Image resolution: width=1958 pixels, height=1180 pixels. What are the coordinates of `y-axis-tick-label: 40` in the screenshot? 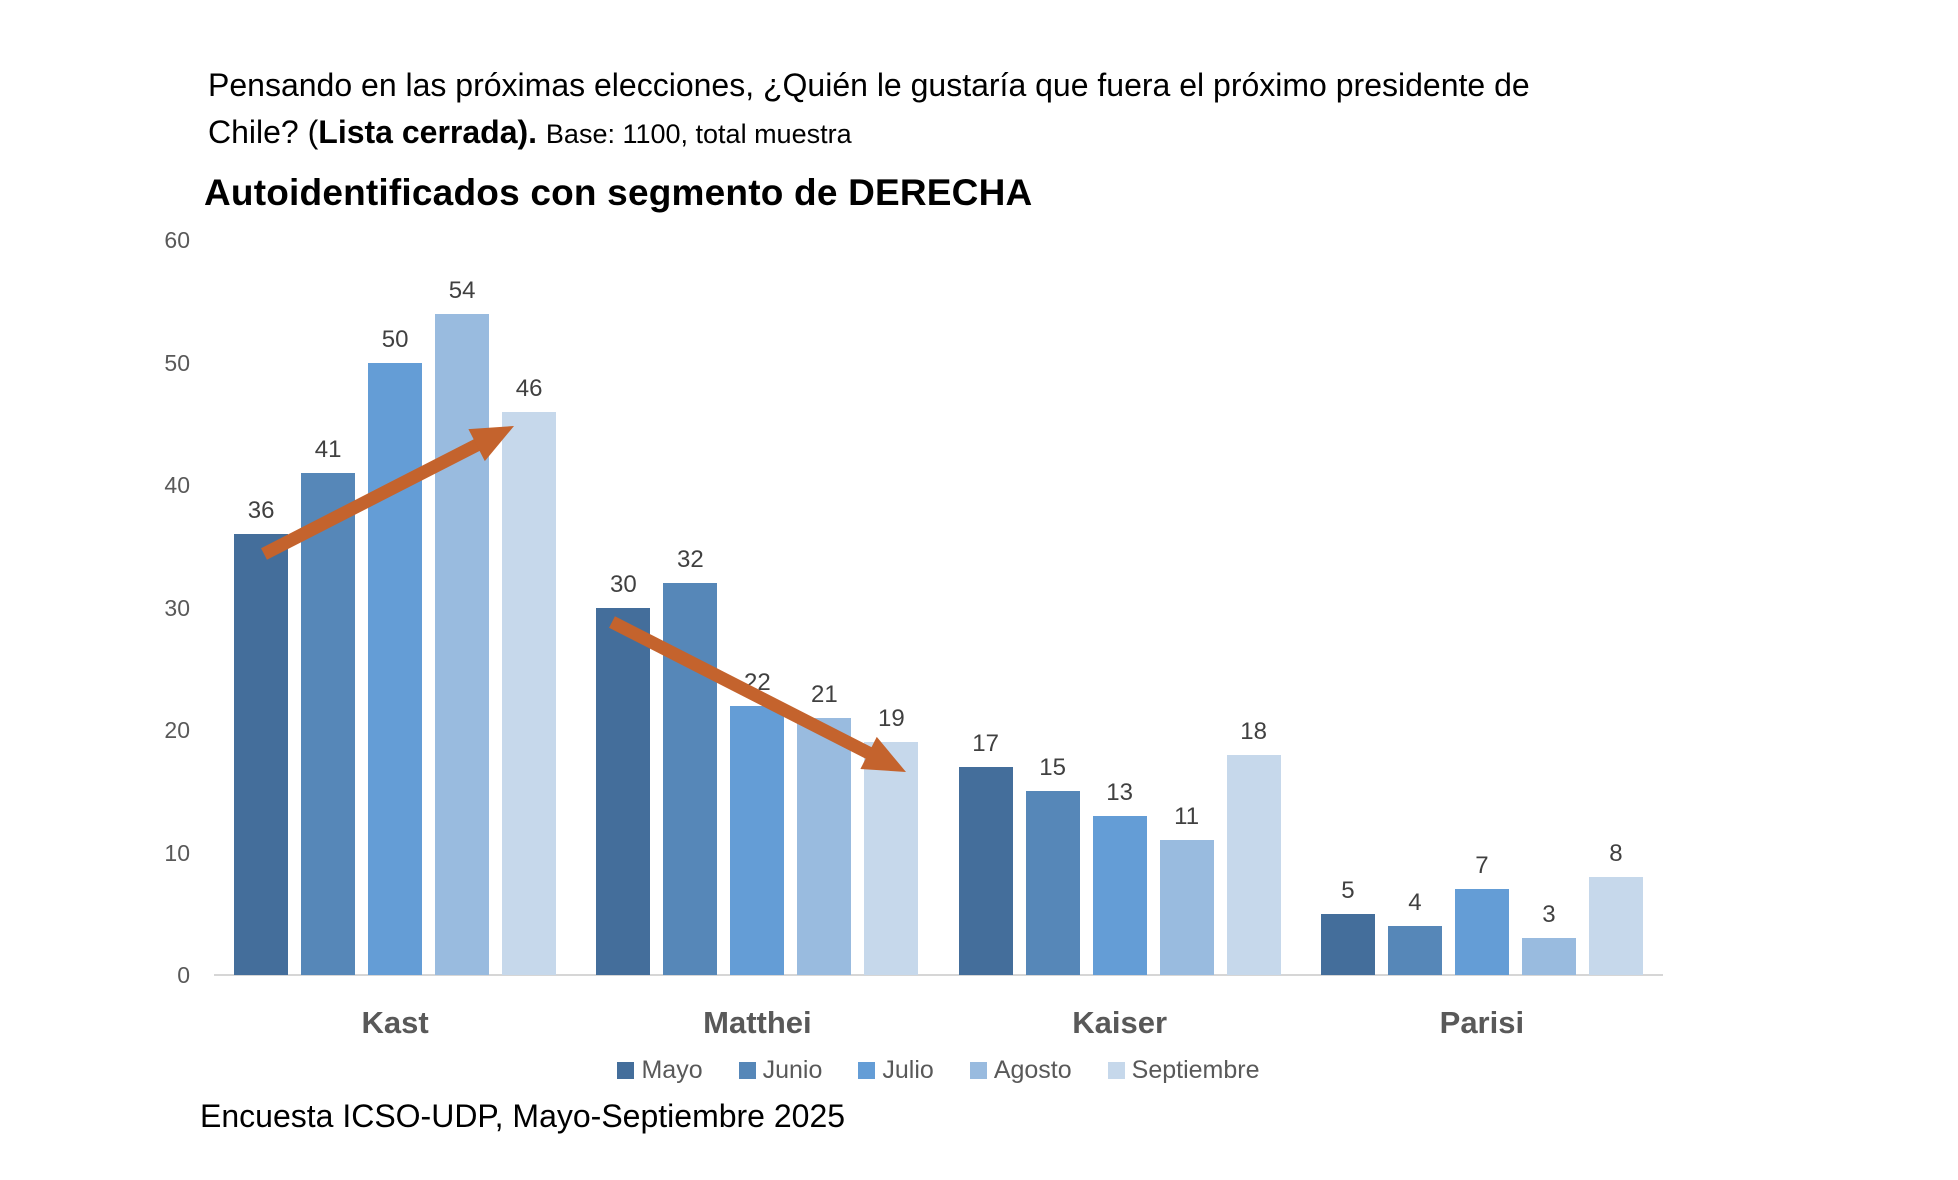 It's located at (177, 485).